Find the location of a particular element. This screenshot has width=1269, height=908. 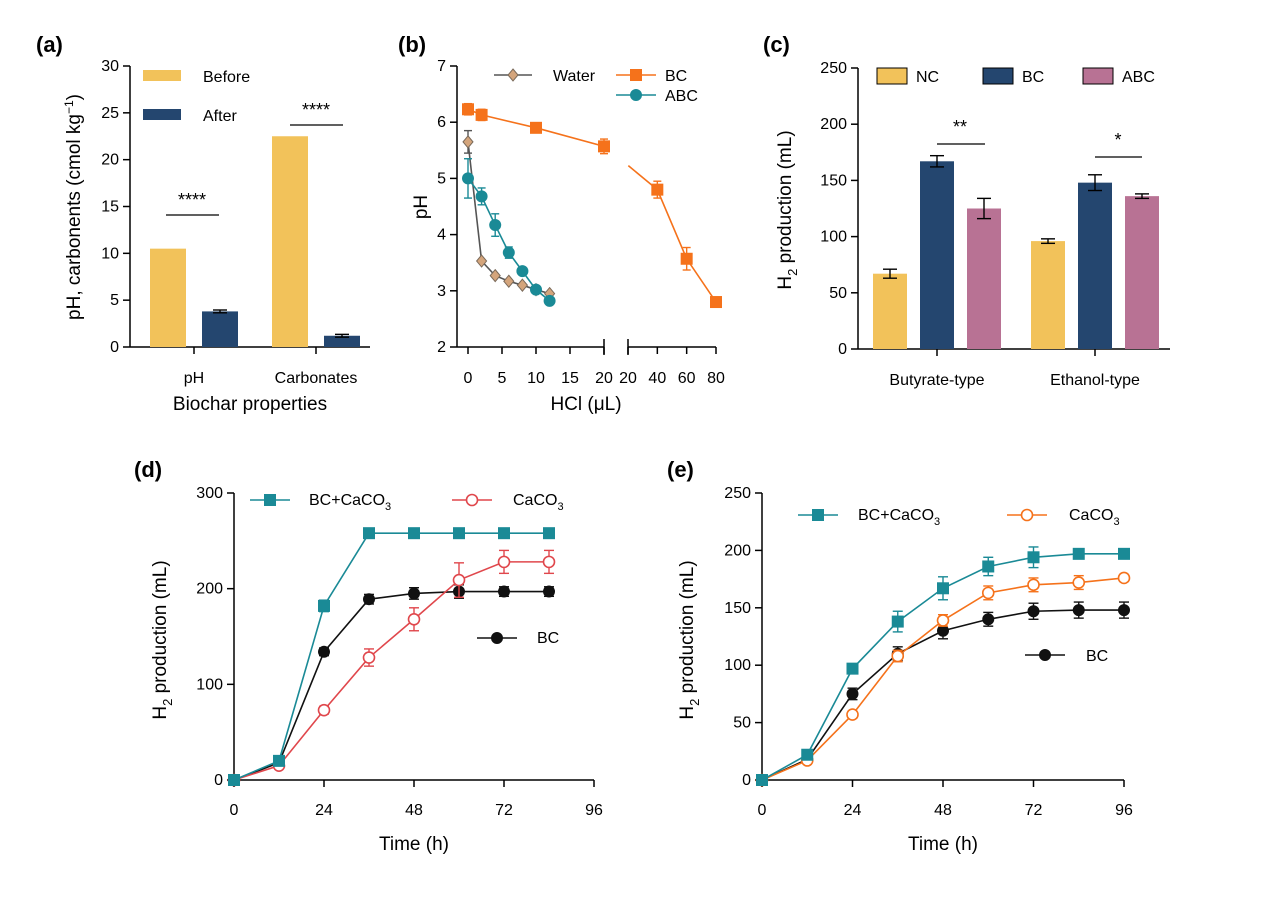

x-tick-label: 5 is located at coordinates (502, 378).